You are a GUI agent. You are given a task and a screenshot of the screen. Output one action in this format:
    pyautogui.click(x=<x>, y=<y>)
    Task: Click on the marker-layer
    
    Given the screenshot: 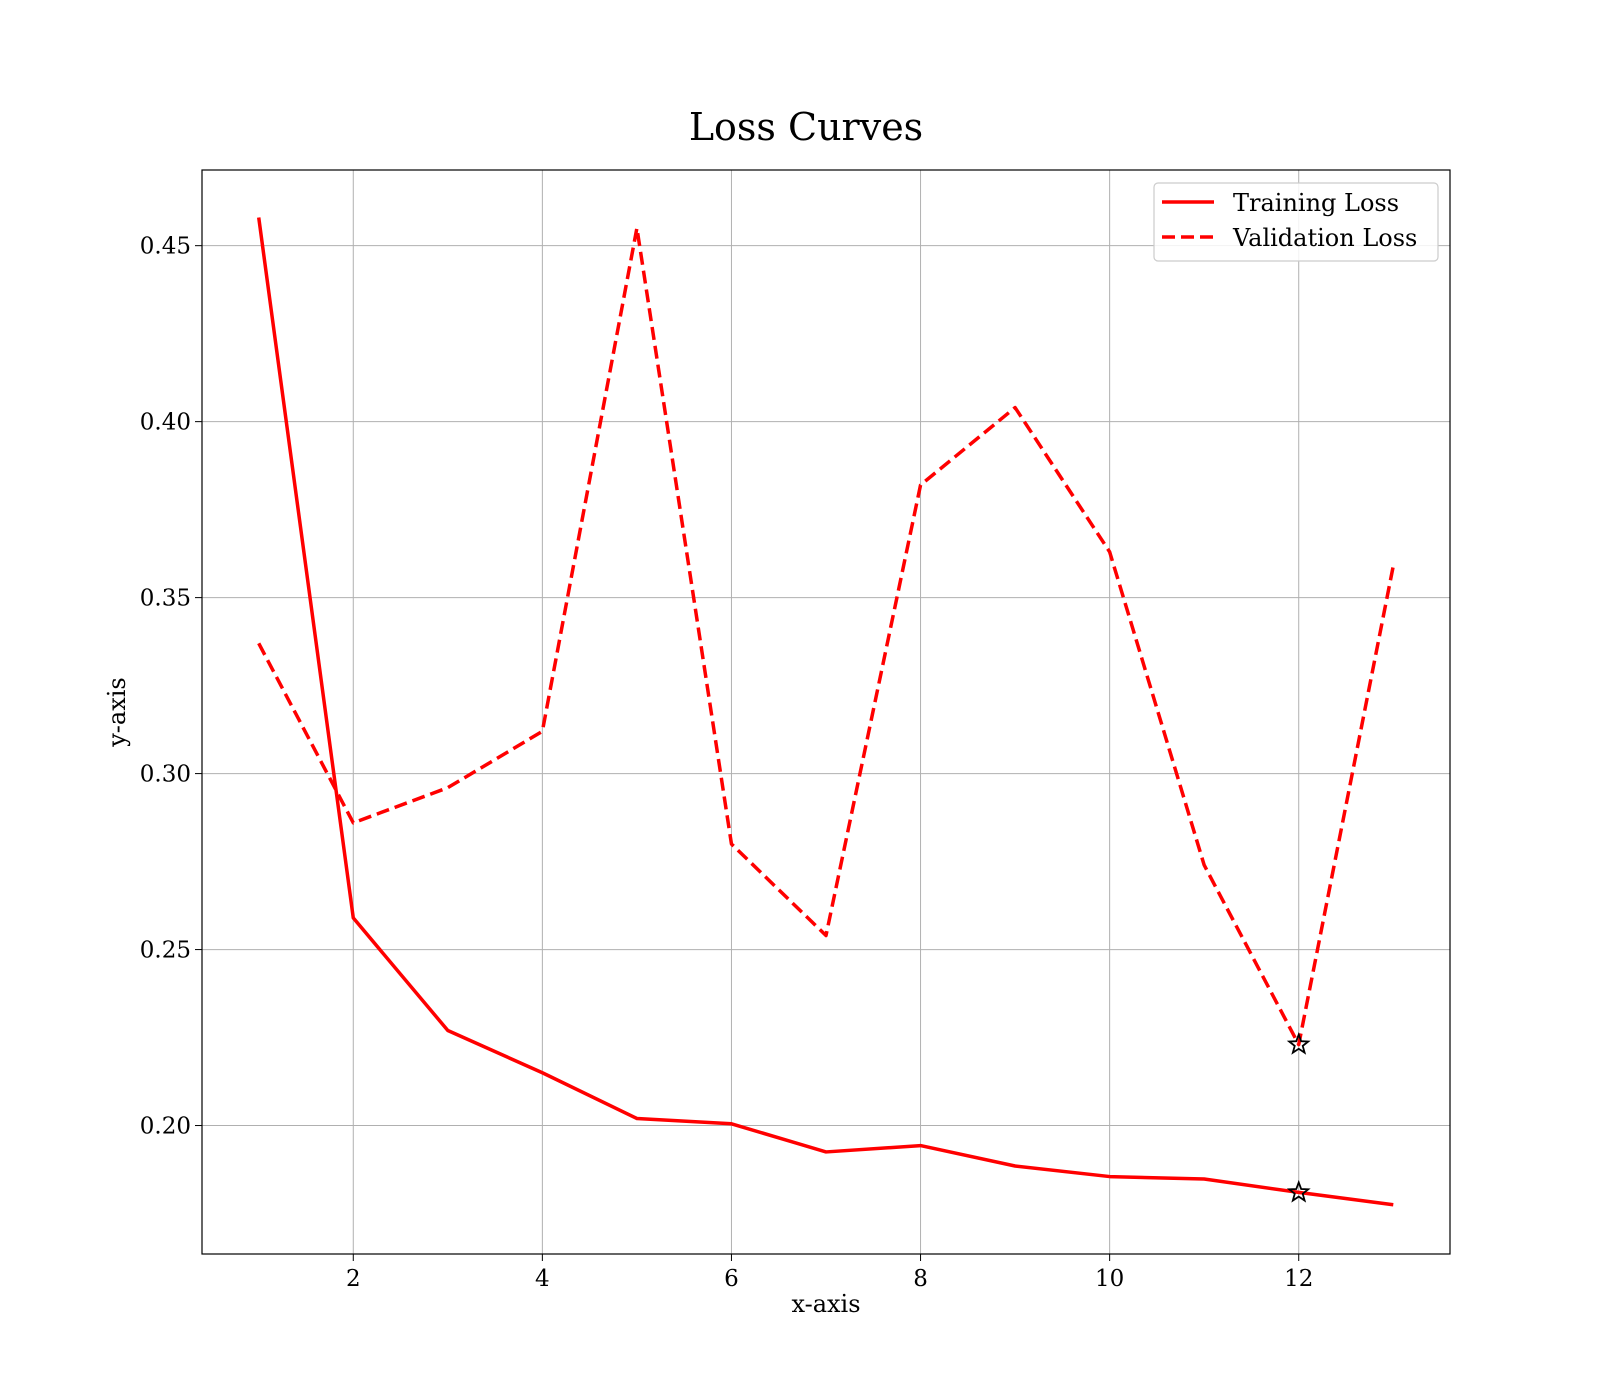 What is the action you would take?
    pyautogui.click(x=1298, y=1117)
    